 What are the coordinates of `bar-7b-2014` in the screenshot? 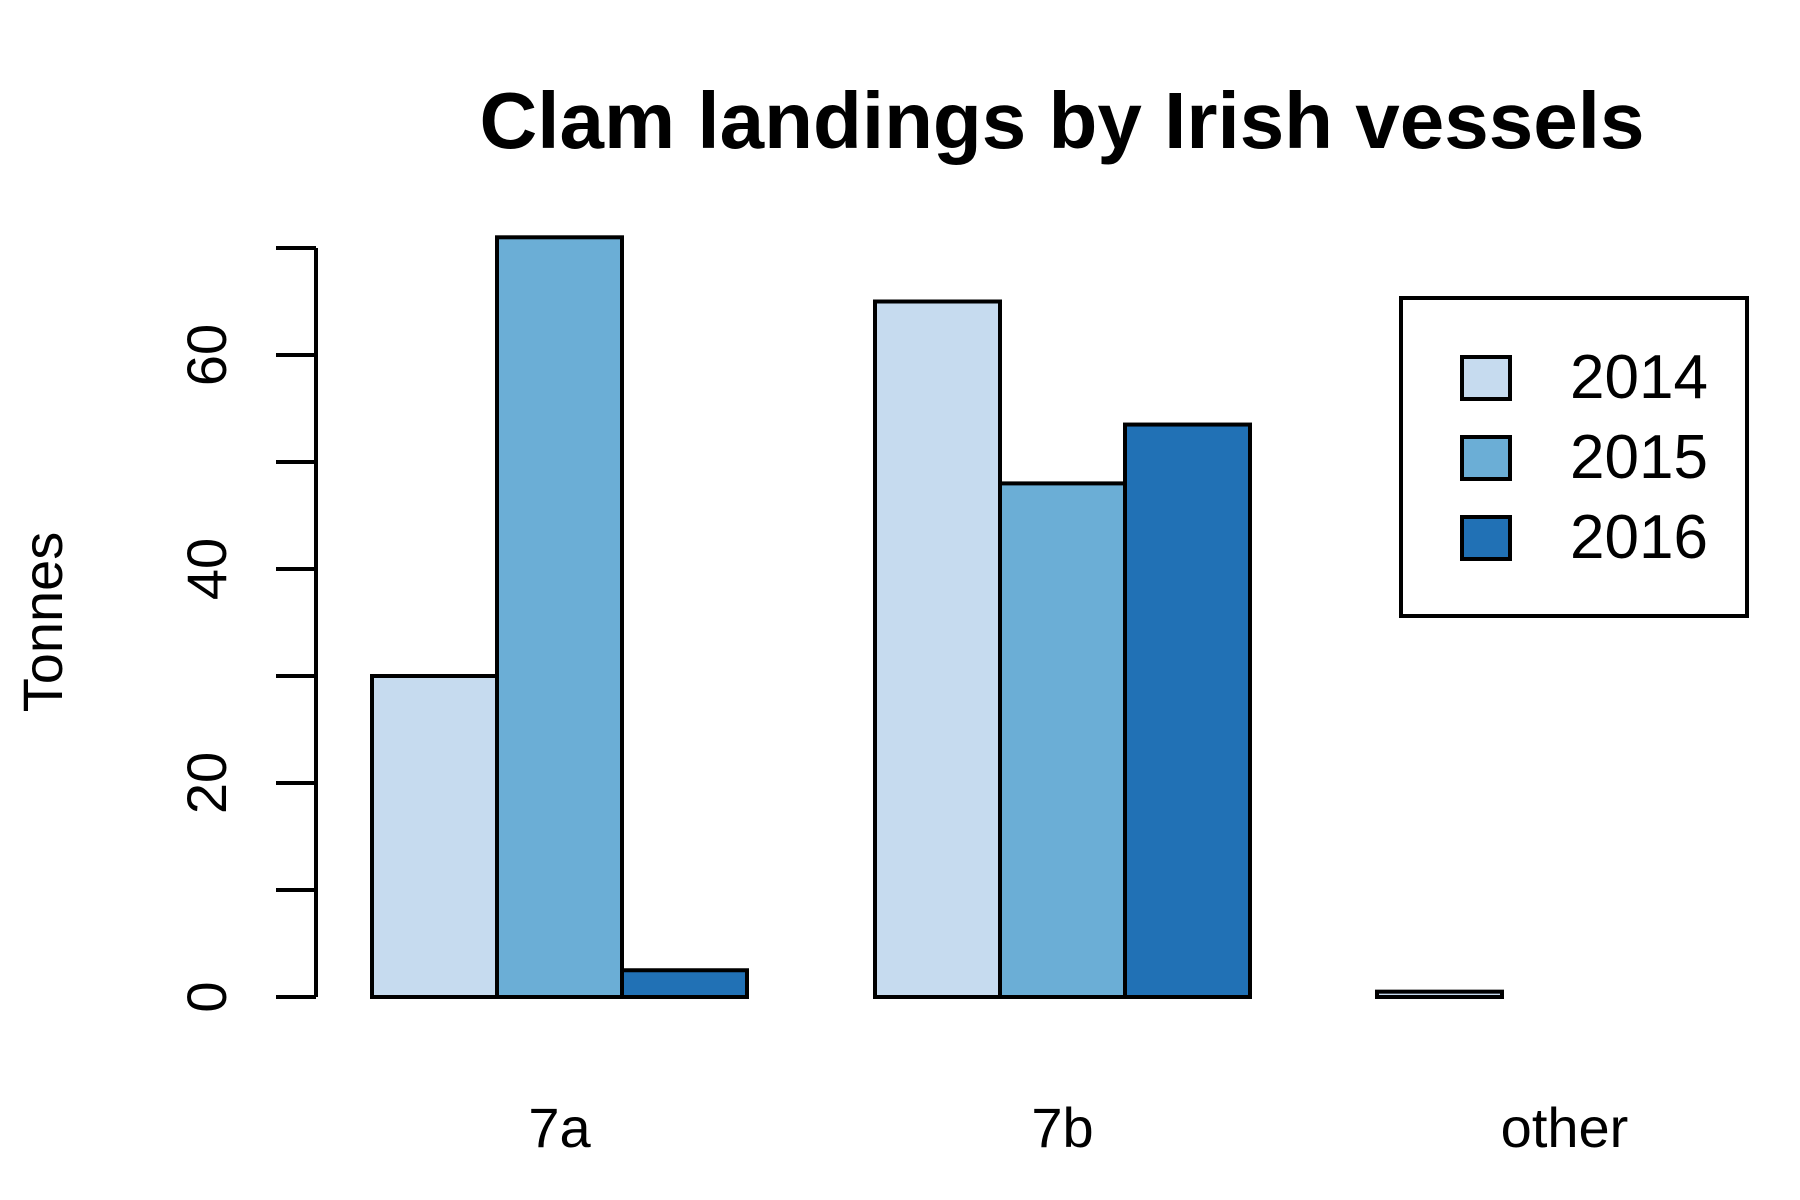 It's located at (937, 649).